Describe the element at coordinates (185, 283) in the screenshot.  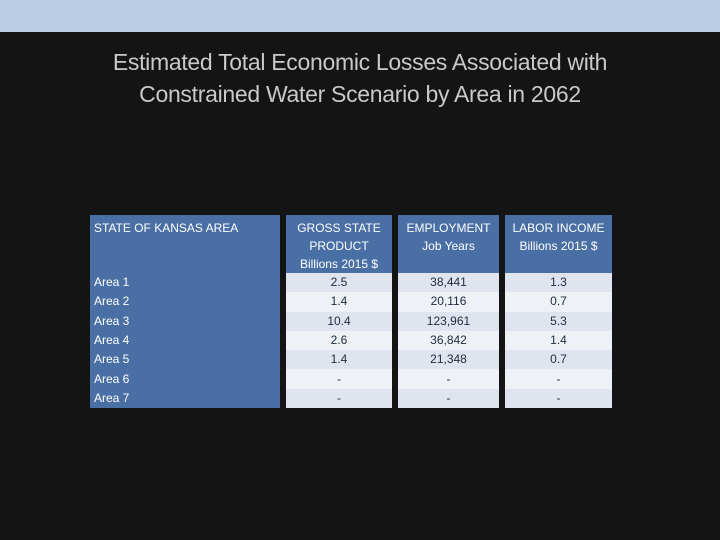
I see `row-area: Area 1` at that location.